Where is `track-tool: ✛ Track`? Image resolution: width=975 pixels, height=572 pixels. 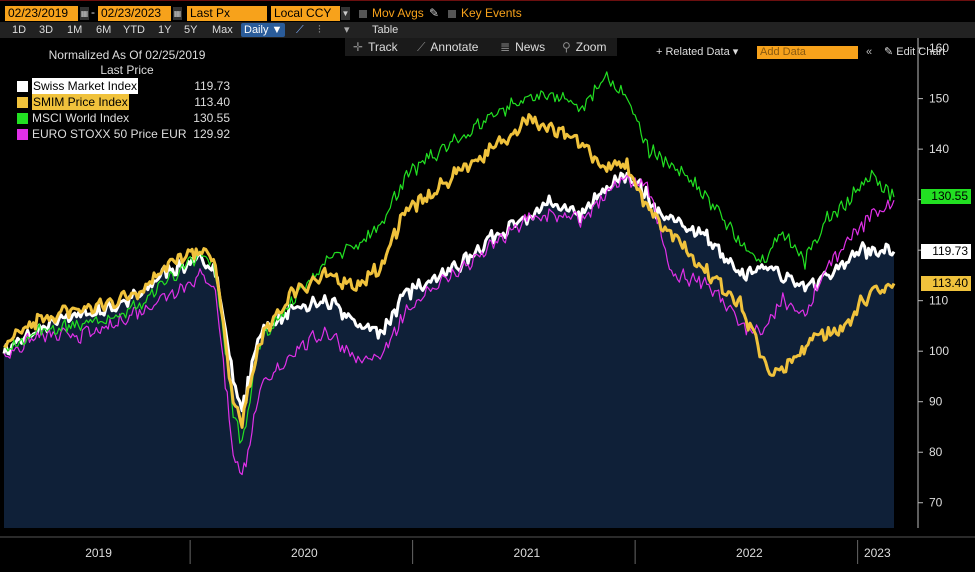 track-tool: ✛ Track is located at coordinates (375, 47).